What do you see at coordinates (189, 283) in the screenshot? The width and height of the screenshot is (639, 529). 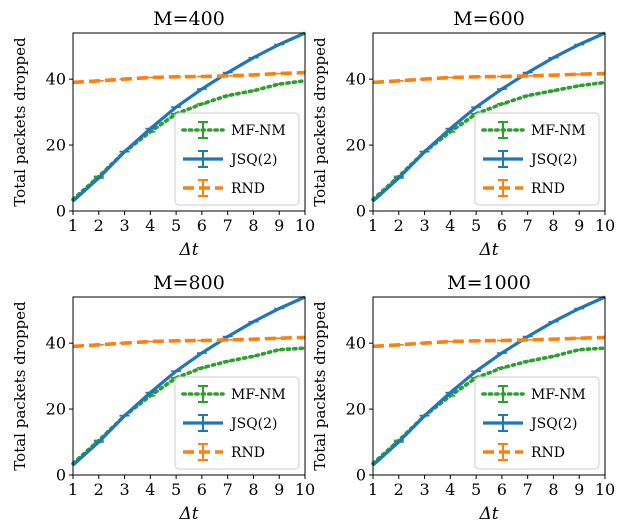 I see `chart-title: M=800` at bounding box center [189, 283].